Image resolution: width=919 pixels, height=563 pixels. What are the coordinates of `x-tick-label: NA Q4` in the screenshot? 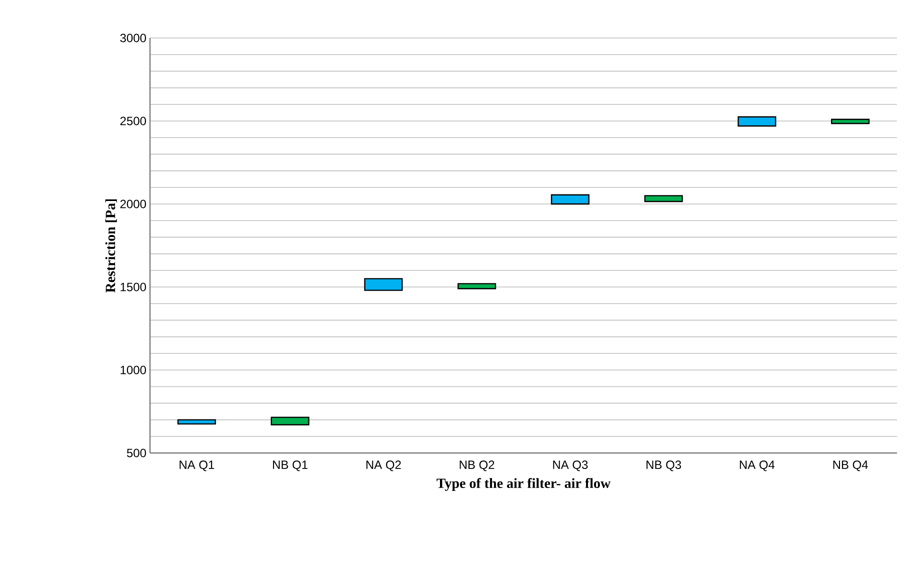 It's located at (757, 466).